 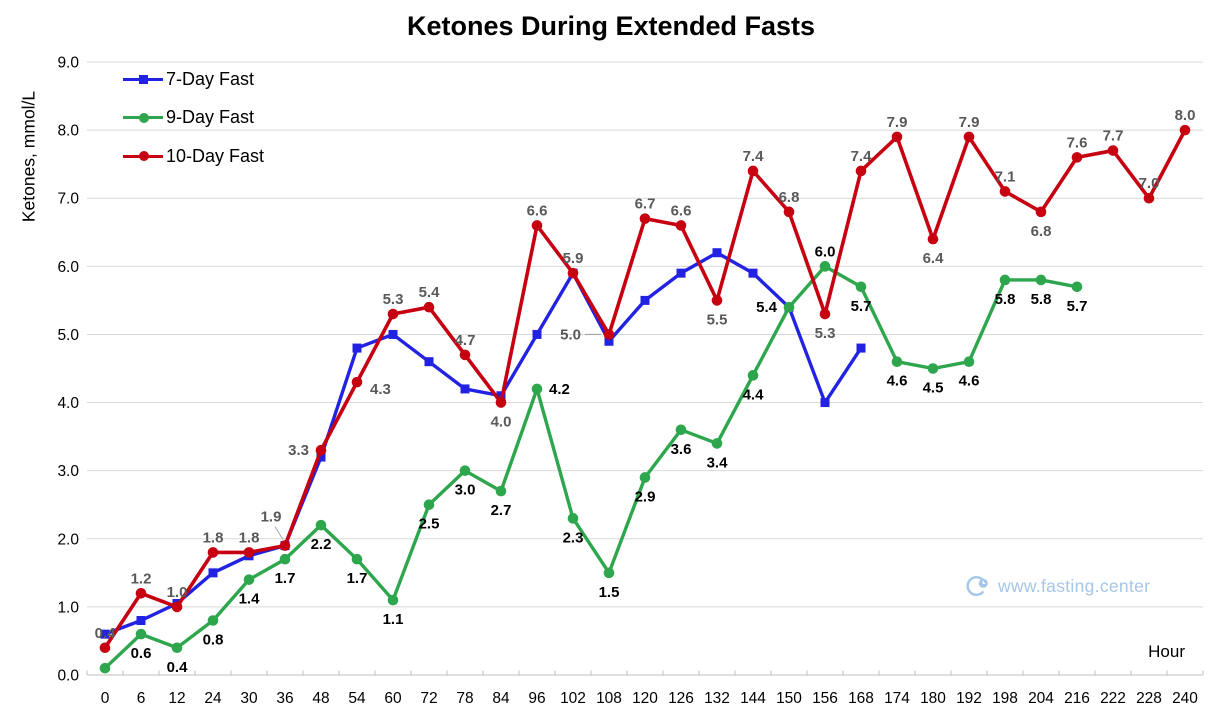 I want to click on x-tick-label: 174, so click(x=897, y=698).